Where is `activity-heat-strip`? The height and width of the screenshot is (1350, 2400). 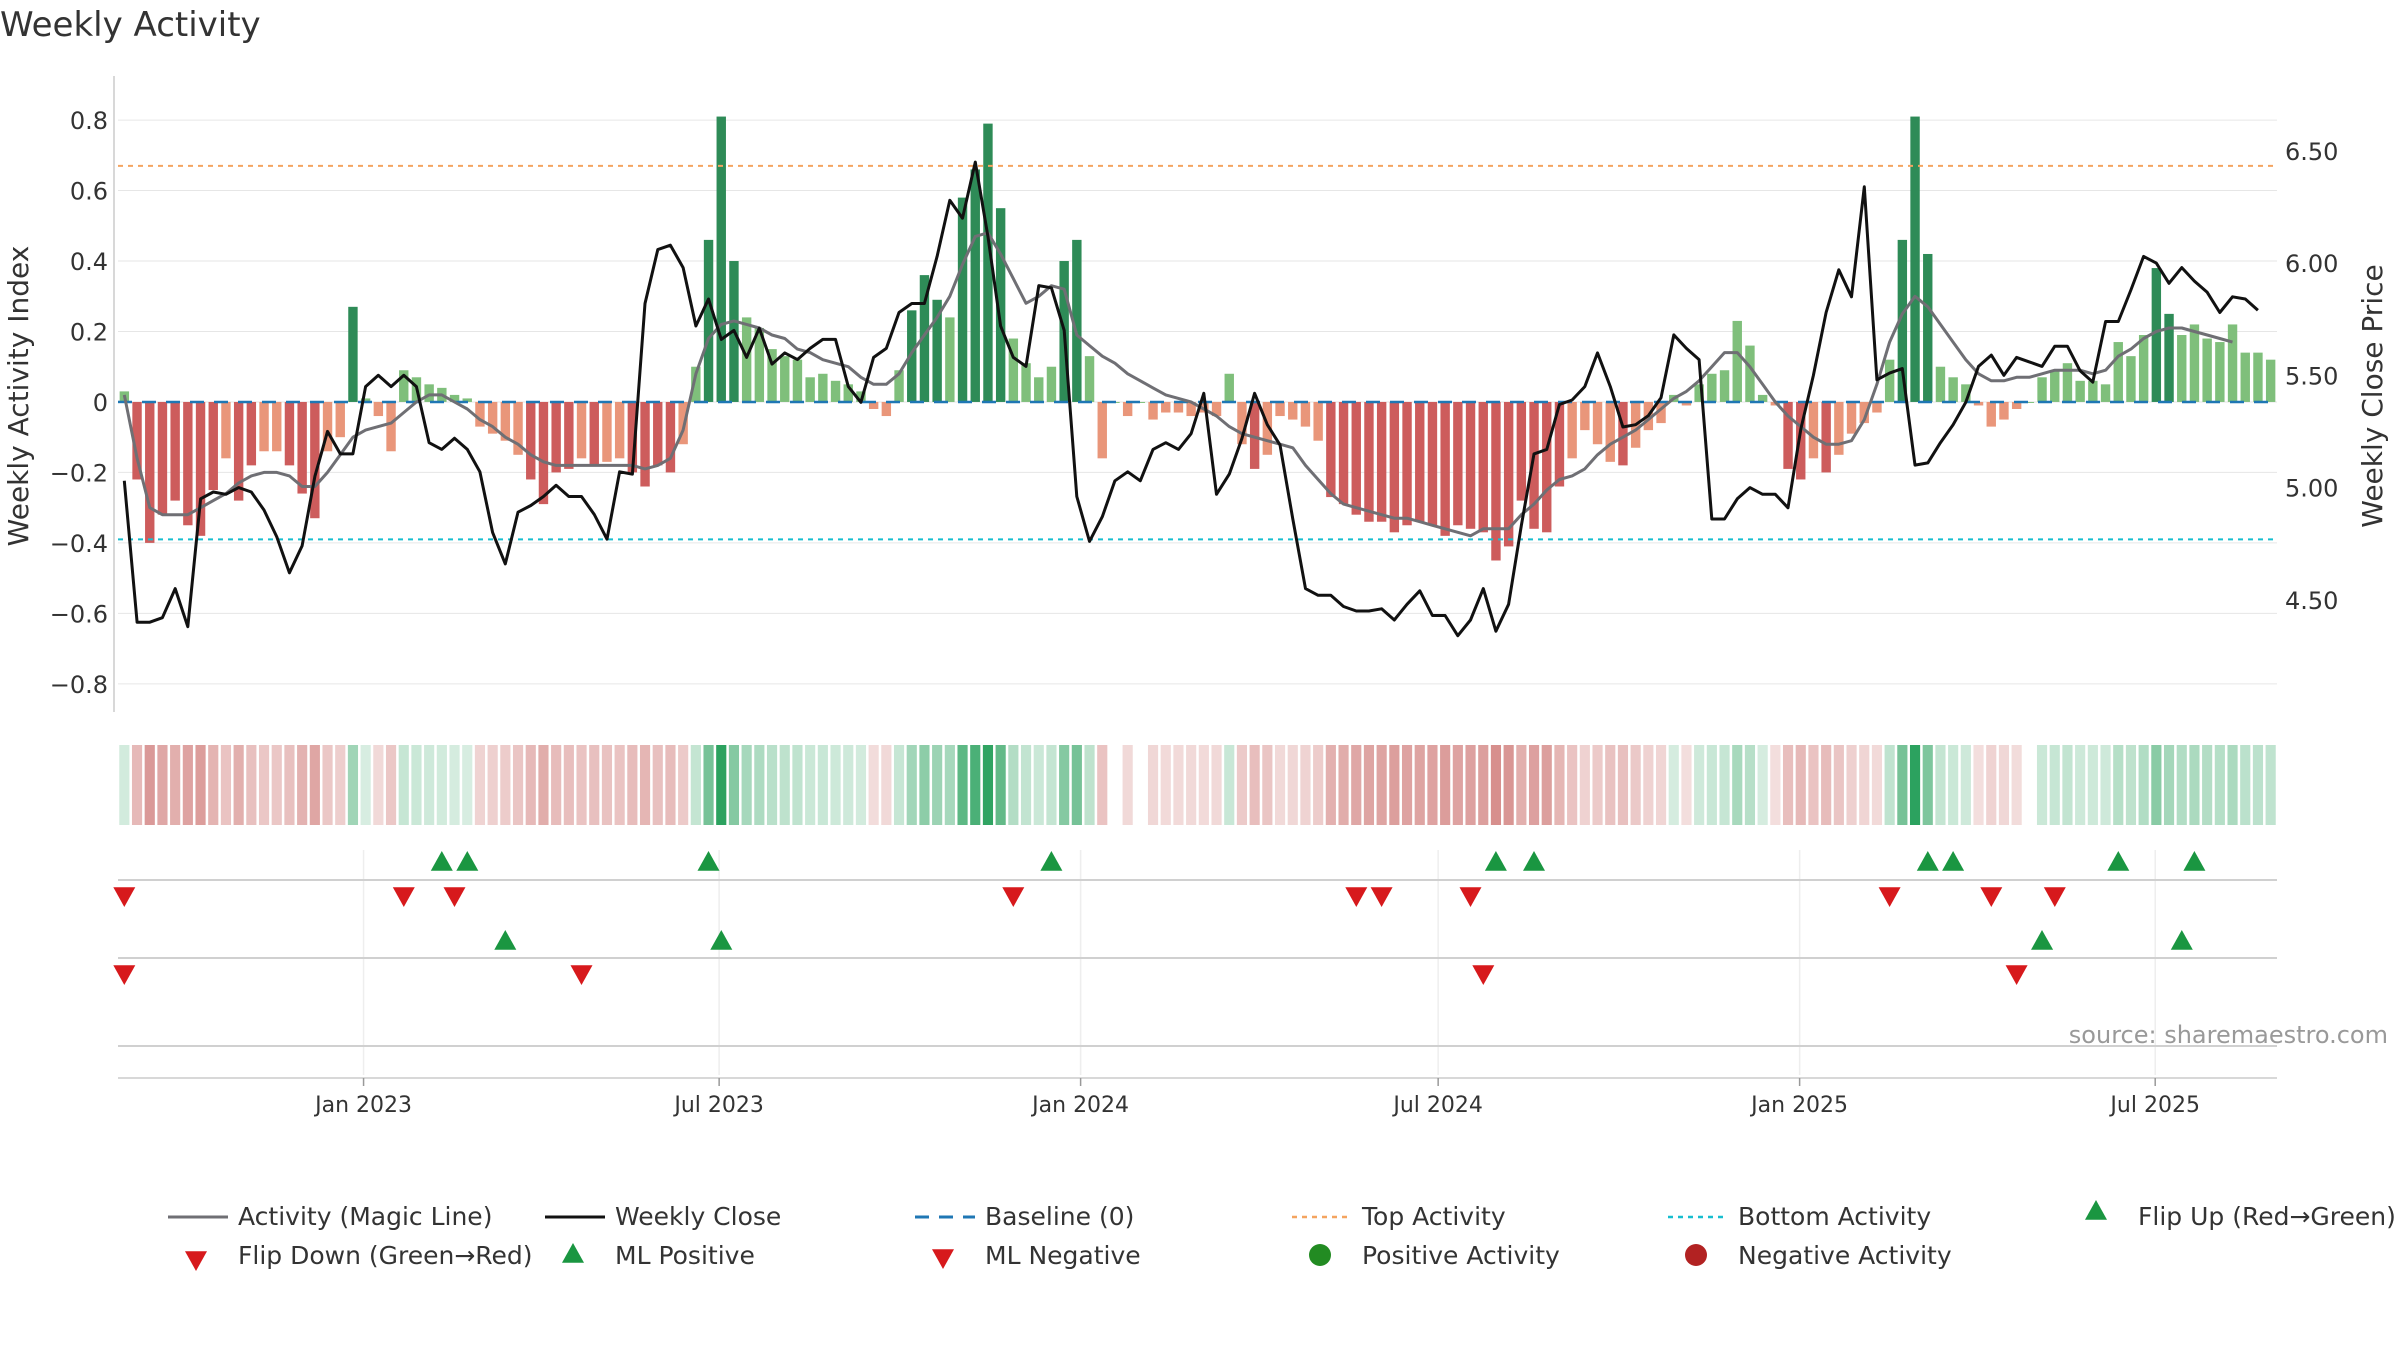 activity-heat-strip is located at coordinates (1197, 785).